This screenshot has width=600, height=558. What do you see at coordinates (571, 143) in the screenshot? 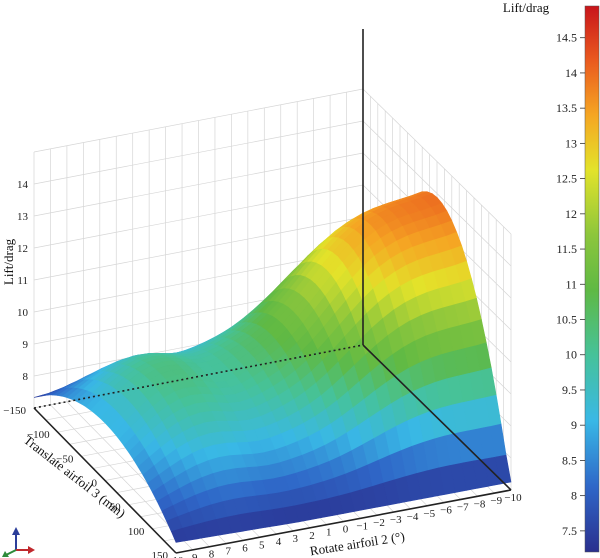
I see `colorbar-tick-label: 13` at bounding box center [571, 143].